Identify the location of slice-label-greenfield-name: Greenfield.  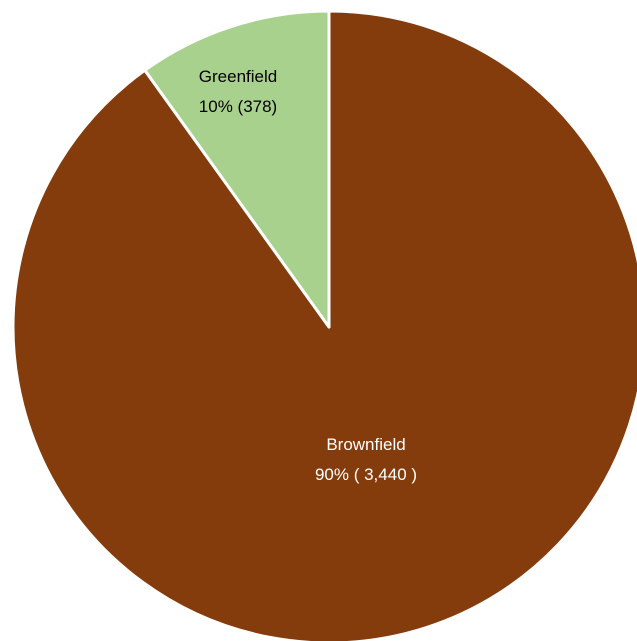
(238, 76).